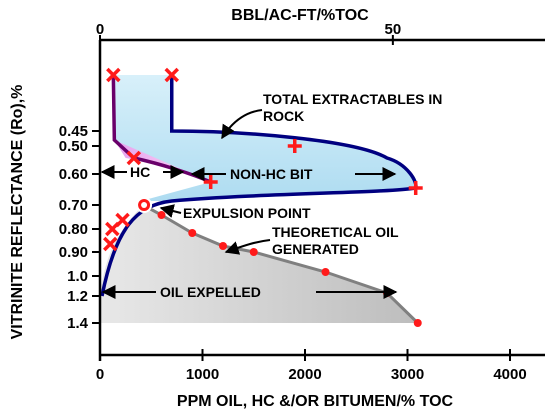  Describe the element at coordinates (144, 205) in the screenshot. I see `expulsion-point-center` at that location.